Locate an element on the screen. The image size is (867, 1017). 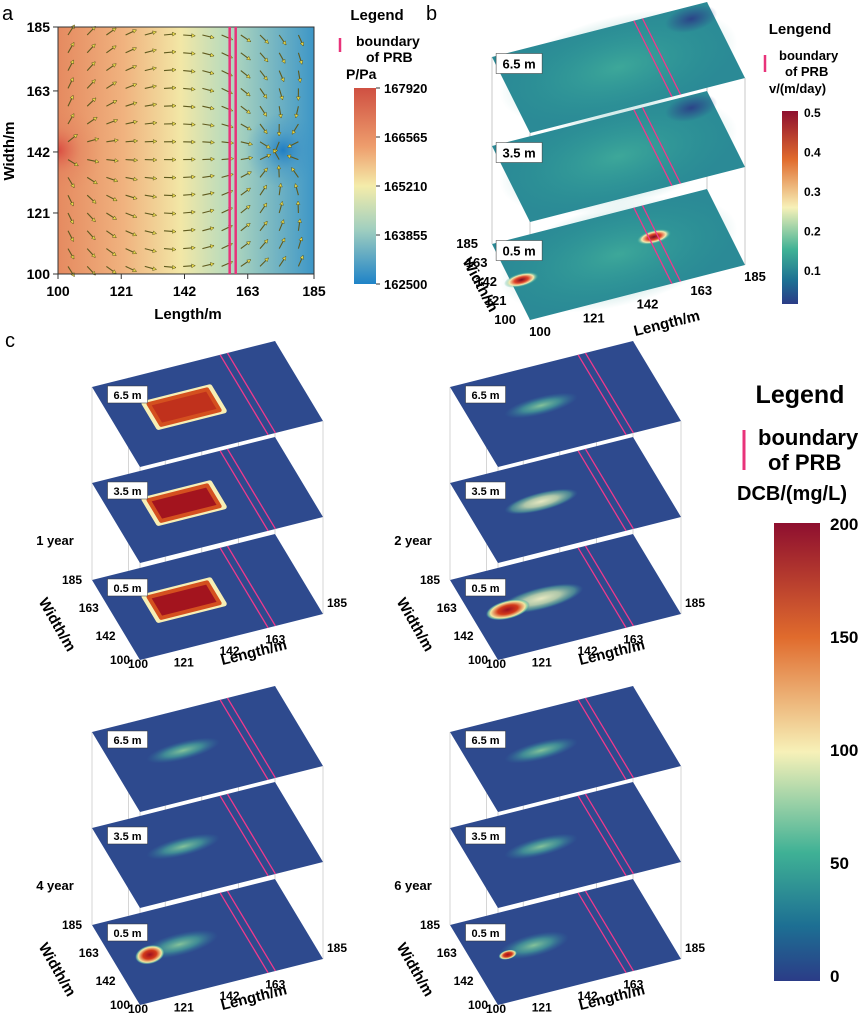
velocity-plume is located at coordinates (618, 254).